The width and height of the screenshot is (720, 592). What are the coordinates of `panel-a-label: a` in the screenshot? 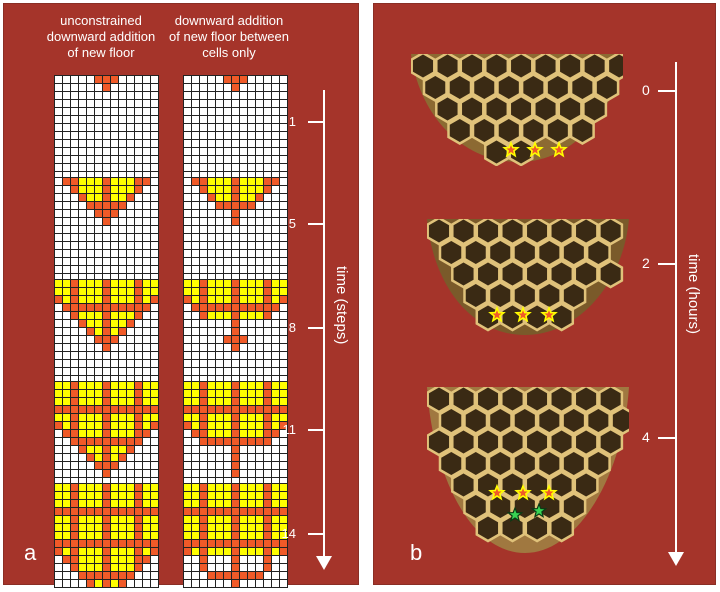 It's located at (30, 552).